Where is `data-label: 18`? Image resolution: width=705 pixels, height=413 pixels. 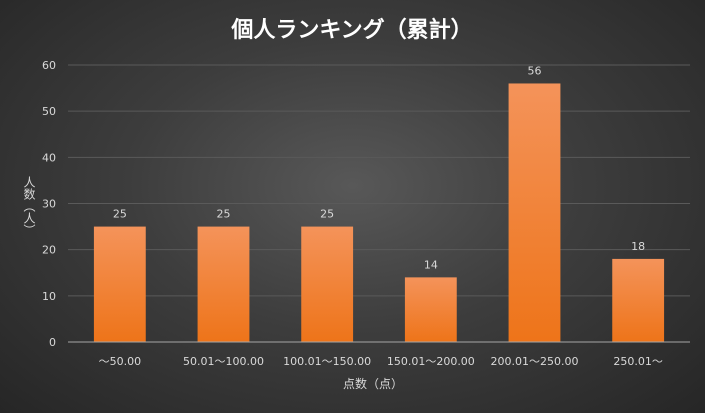
data-label: 18 is located at coordinates (638, 246).